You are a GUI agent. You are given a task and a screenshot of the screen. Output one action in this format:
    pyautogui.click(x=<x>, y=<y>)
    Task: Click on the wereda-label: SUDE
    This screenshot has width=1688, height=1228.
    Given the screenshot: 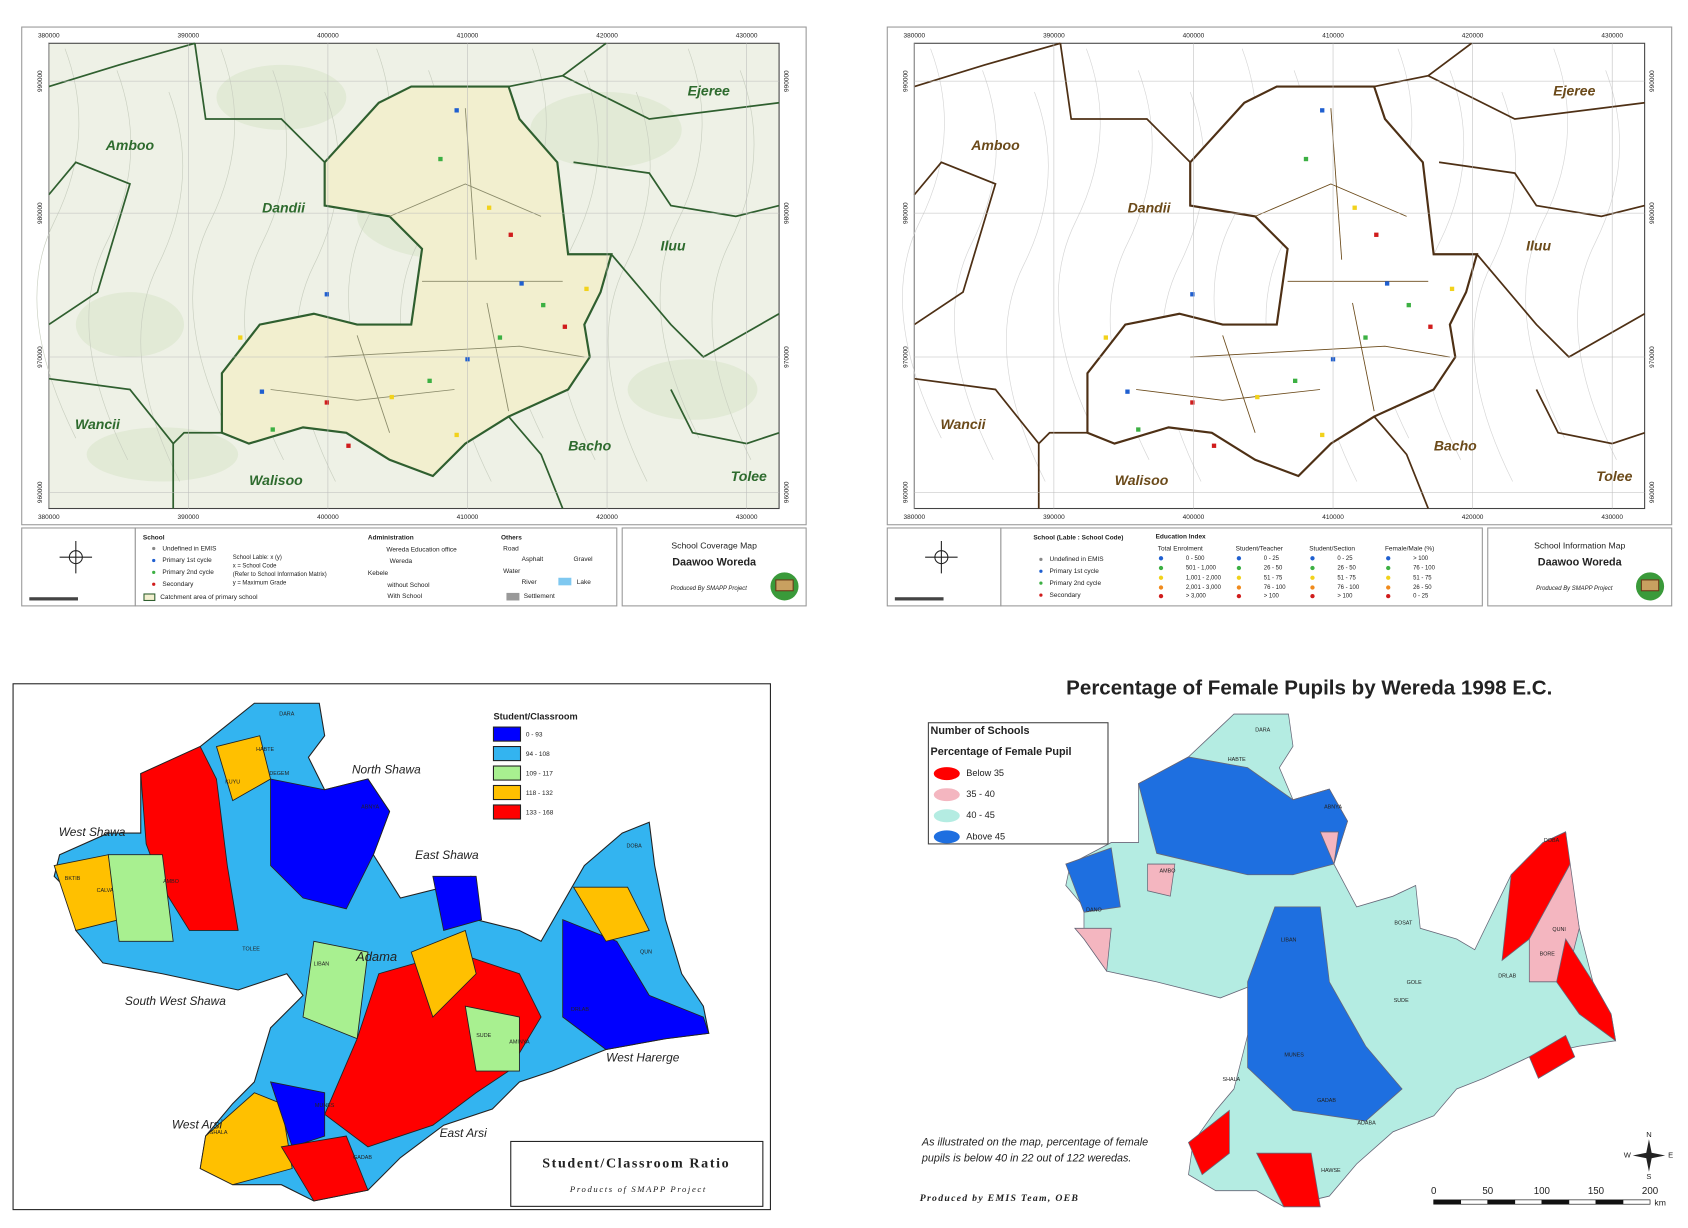 What is the action you would take?
    pyautogui.click(x=483, y=1036)
    